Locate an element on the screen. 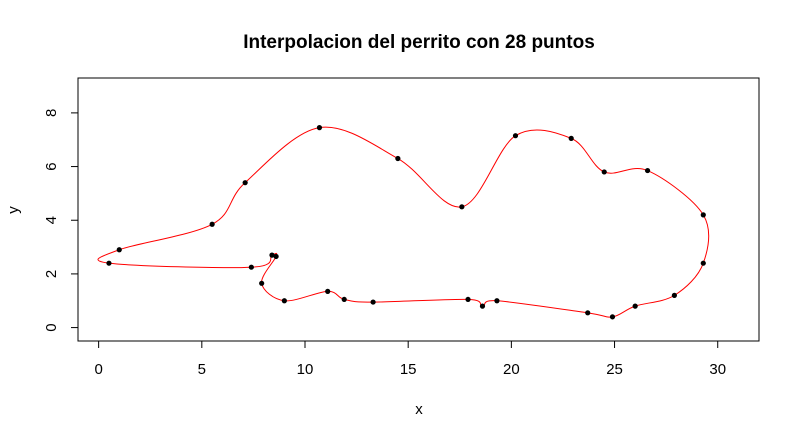  chart-title: Interpolacion del perrito con 28 puntos is located at coordinates (419, 42).